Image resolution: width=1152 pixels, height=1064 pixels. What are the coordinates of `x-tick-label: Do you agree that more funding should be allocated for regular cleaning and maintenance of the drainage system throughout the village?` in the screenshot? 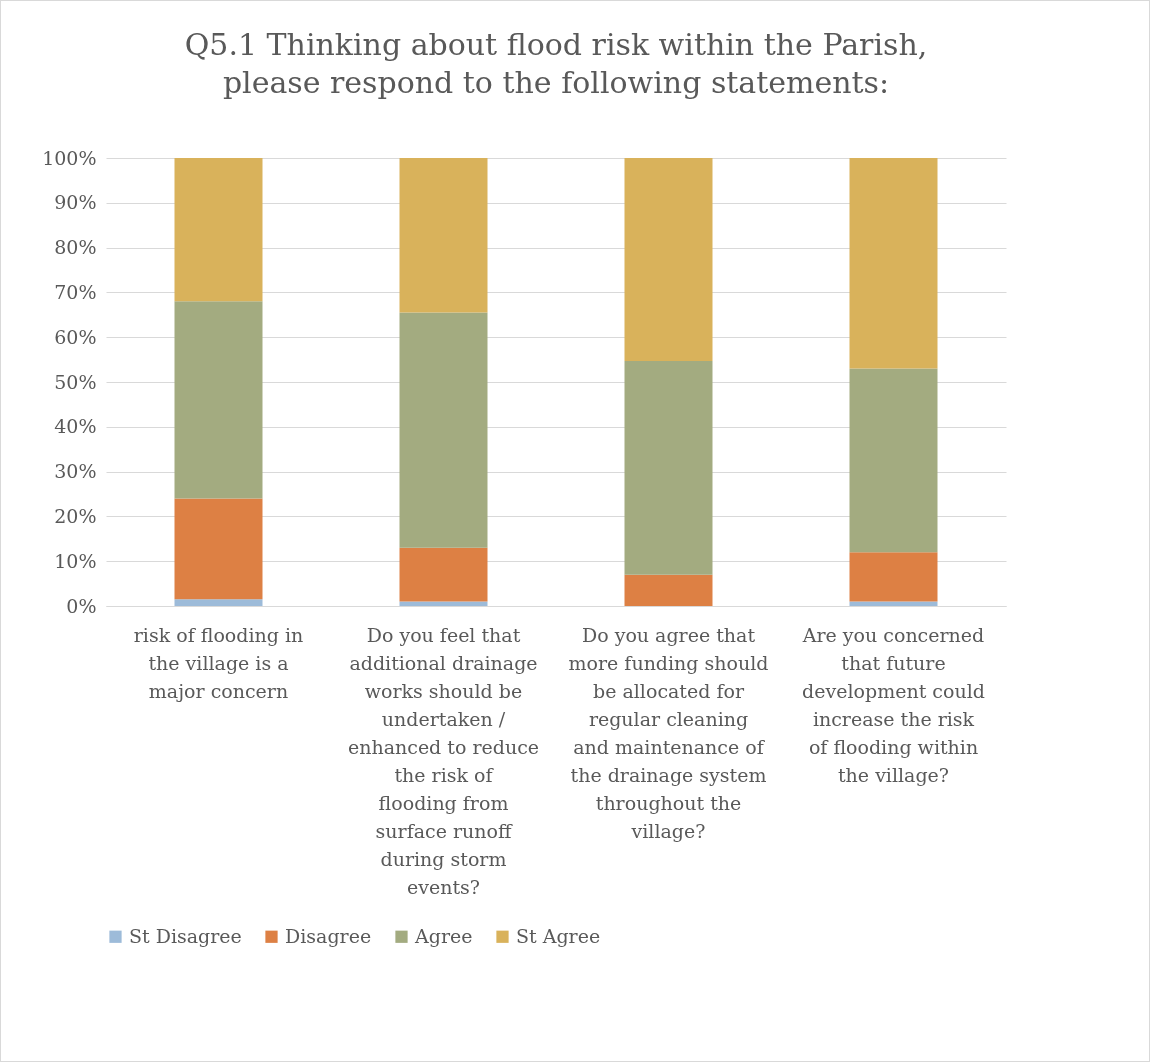 It's located at (668, 732).